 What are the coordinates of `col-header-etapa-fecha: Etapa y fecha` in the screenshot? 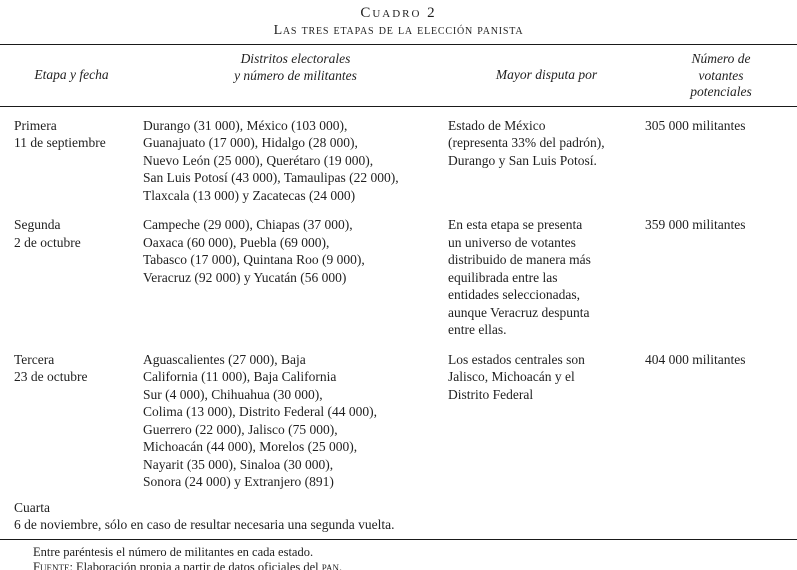 It's located at (71, 75).